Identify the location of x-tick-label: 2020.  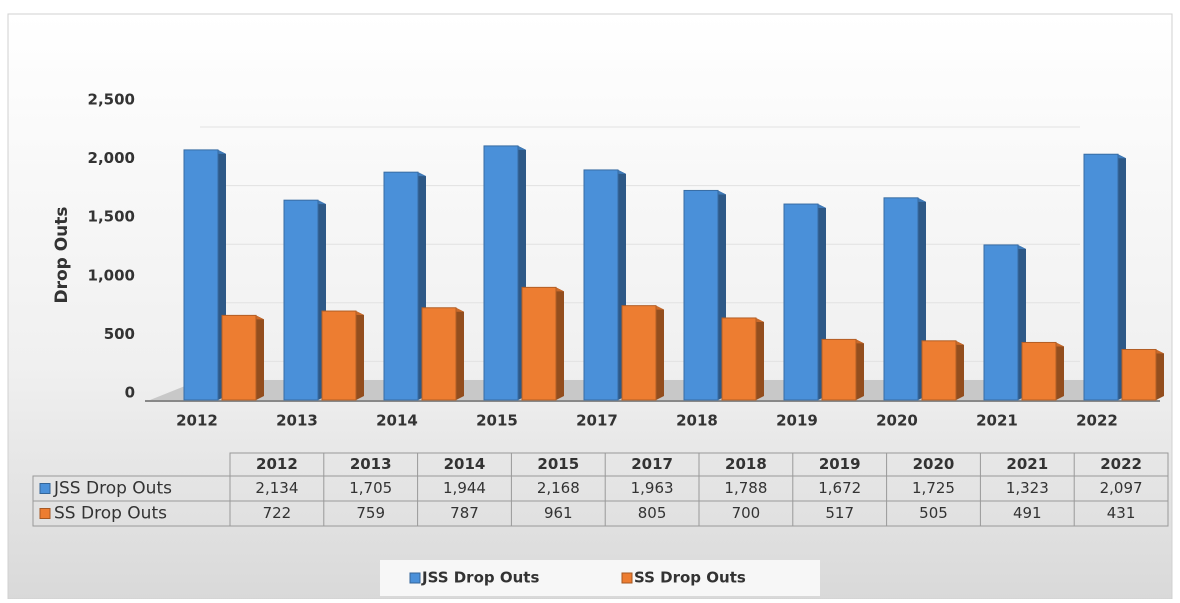
(897, 421).